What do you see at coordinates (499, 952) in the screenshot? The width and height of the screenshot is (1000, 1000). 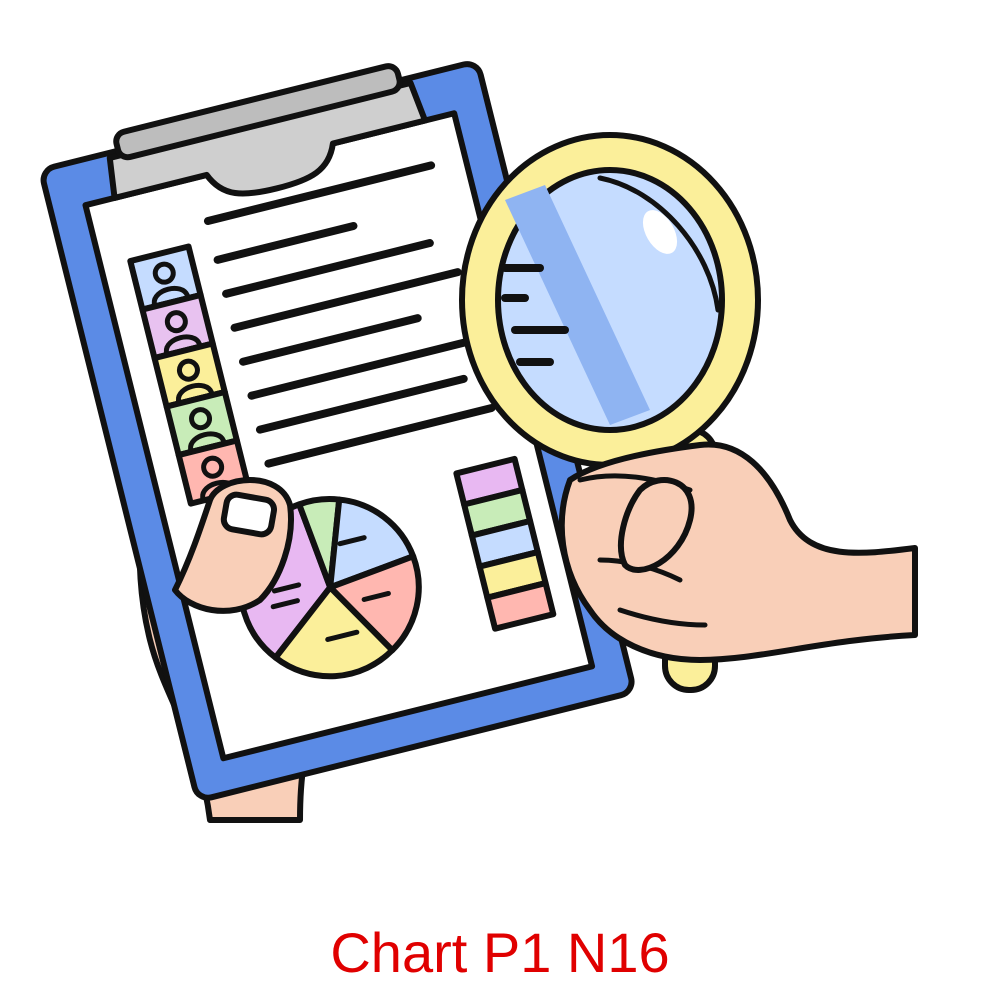 I see `caption: Chart P1 N16` at bounding box center [499, 952].